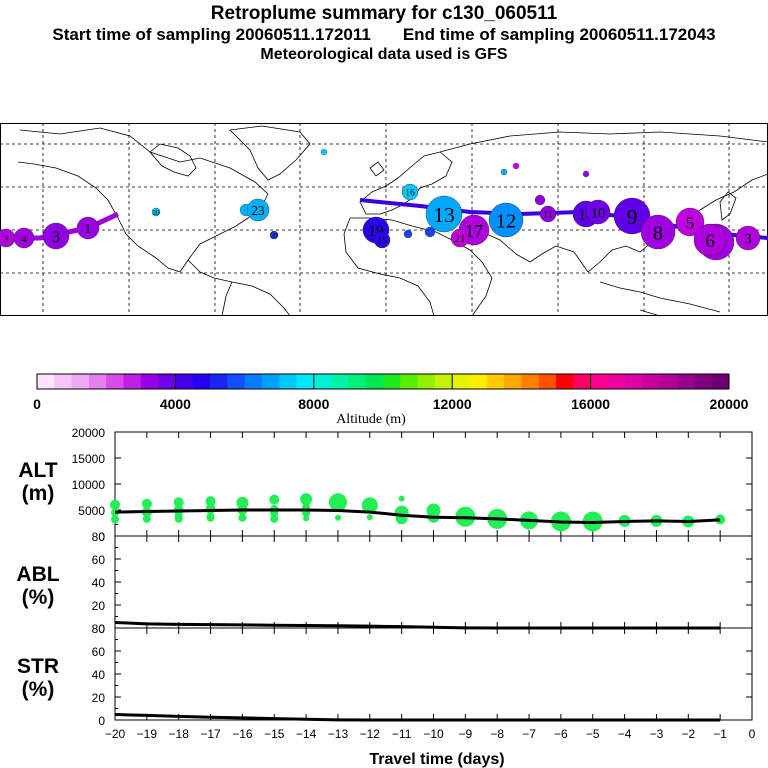  I want to click on colorbar-tick-label: 20000, so click(729, 404).